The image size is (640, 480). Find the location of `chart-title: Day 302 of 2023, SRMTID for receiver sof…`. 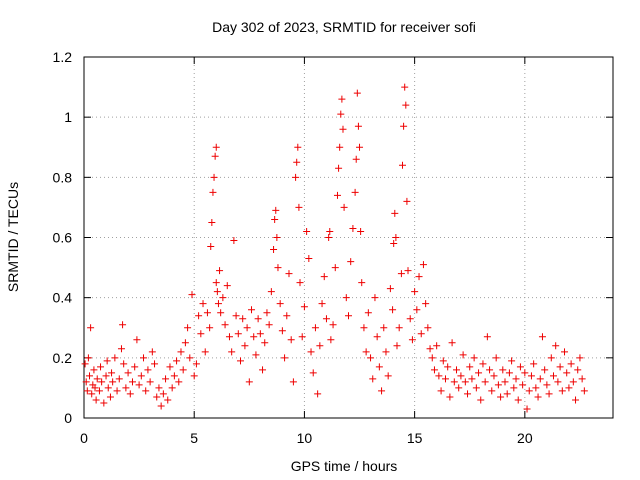

chart-title: Day 302 of 2023, SRMTID for receiver sof… is located at coordinates (344, 27).